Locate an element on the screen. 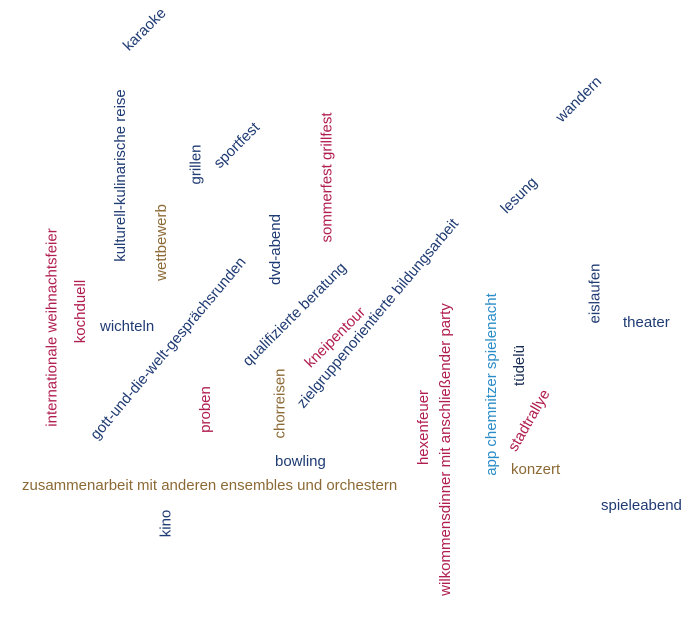  word-grillen: grillen is located at coordinates (196, 164).